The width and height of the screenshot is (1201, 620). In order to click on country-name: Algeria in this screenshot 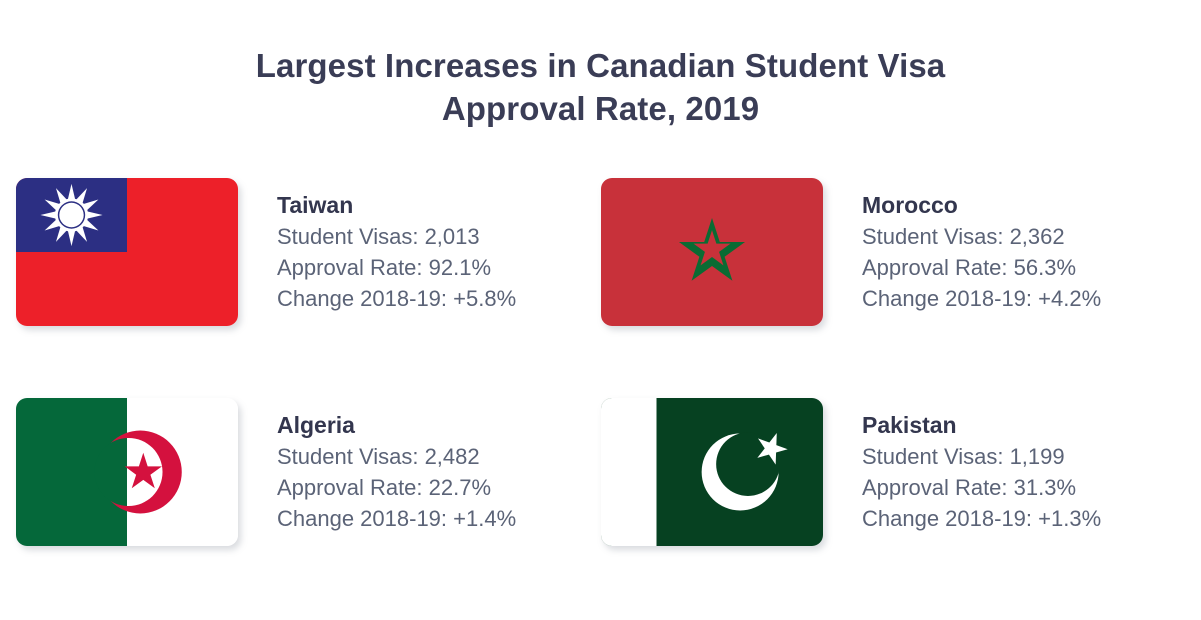, I will do `click(316, 425)`.